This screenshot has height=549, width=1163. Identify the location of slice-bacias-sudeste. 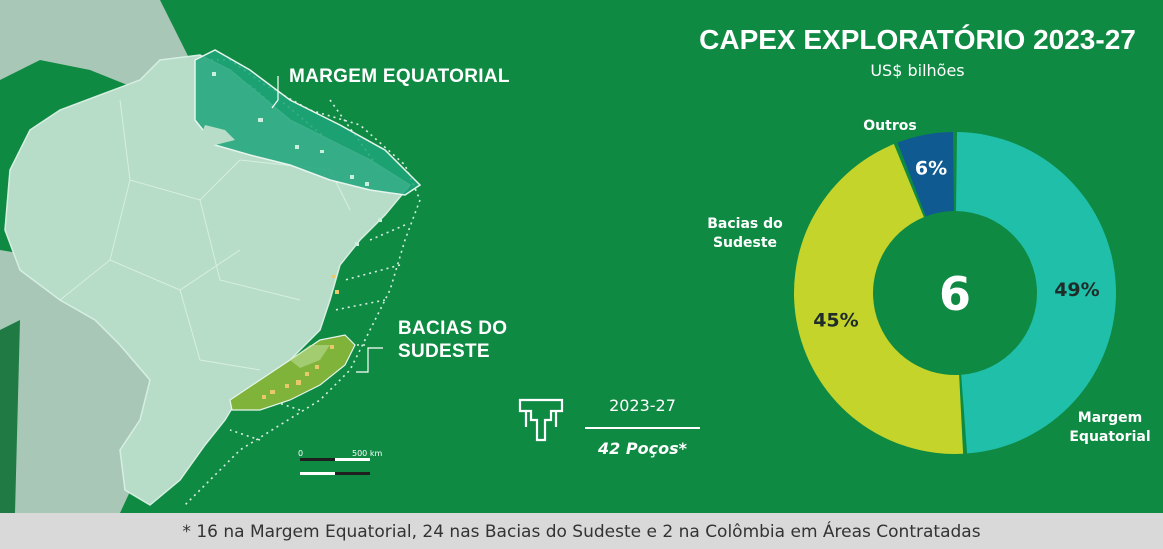
(879, 299).